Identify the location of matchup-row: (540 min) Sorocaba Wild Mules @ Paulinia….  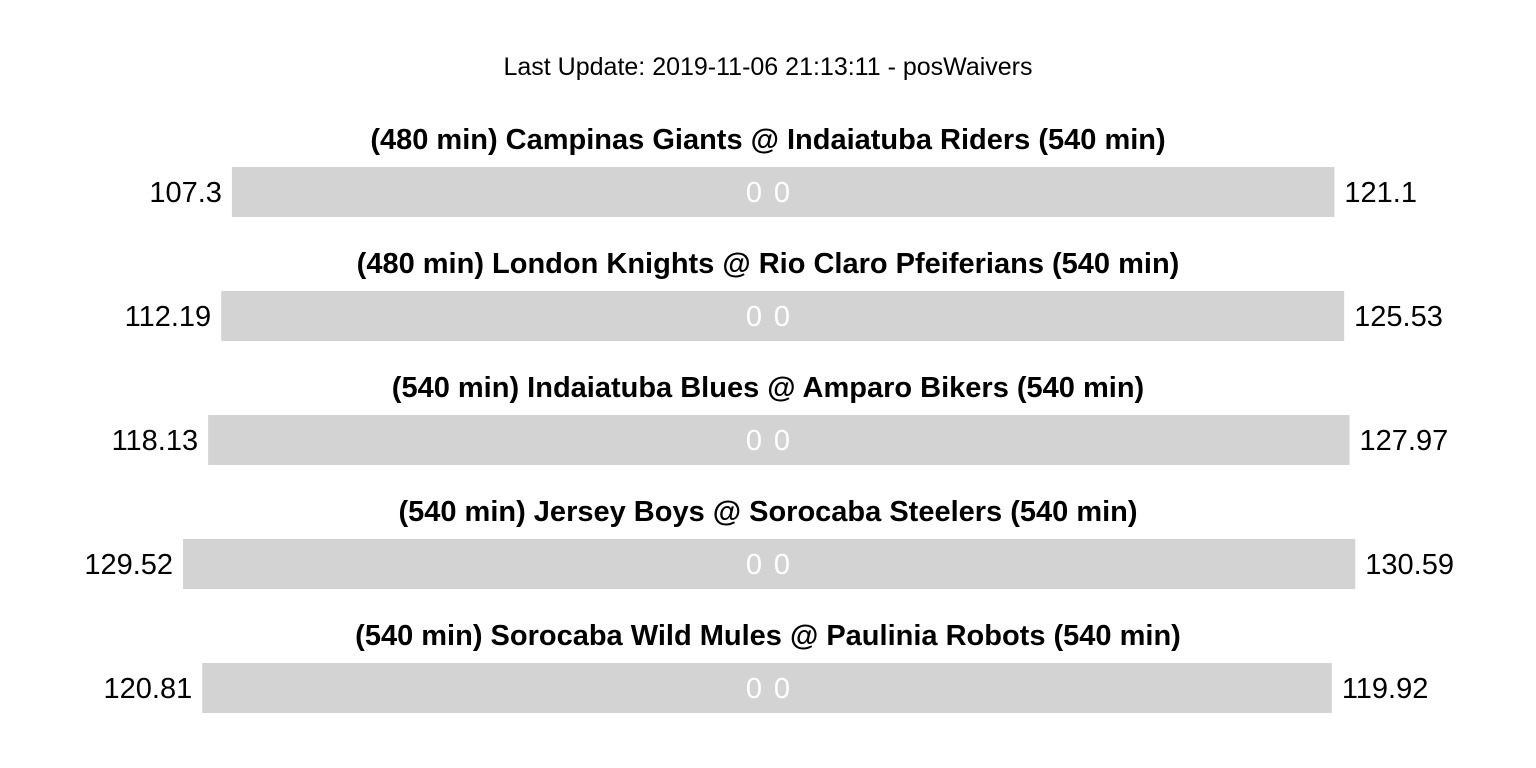
(766, 666).